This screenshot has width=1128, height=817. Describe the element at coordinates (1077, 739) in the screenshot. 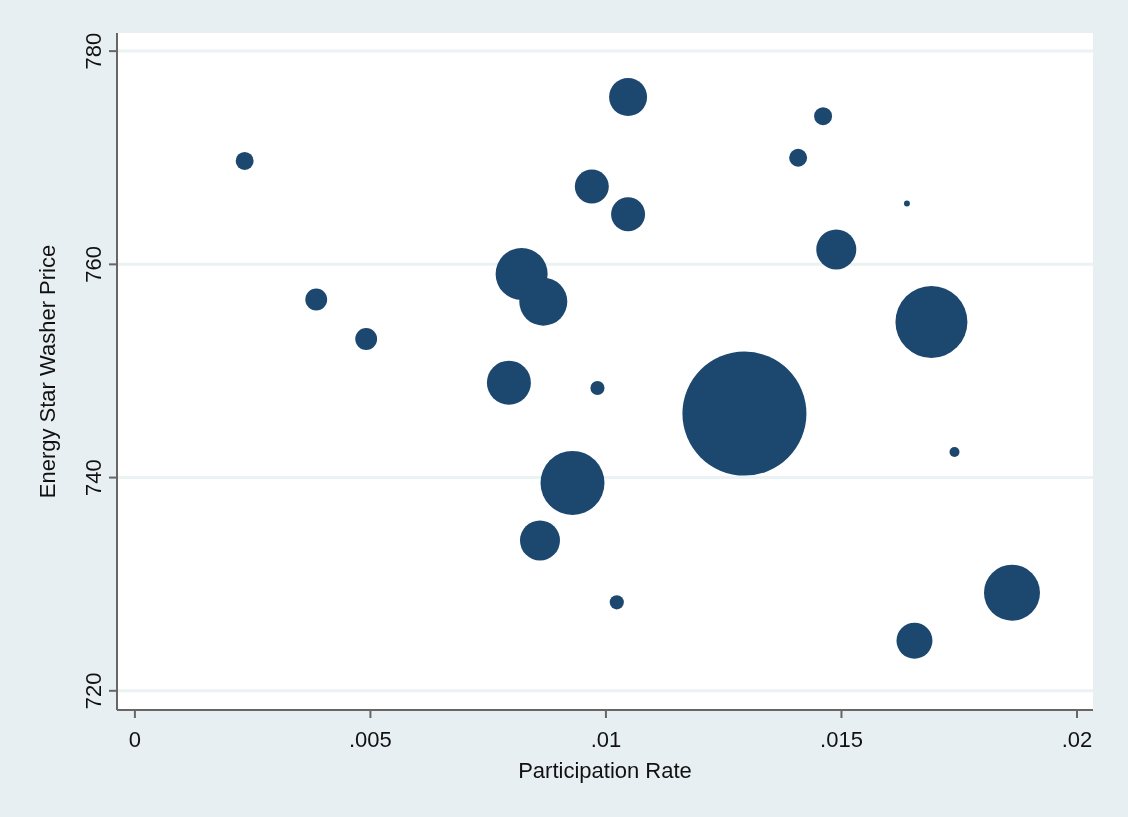

I see `x-tick-label: .02` at that location.